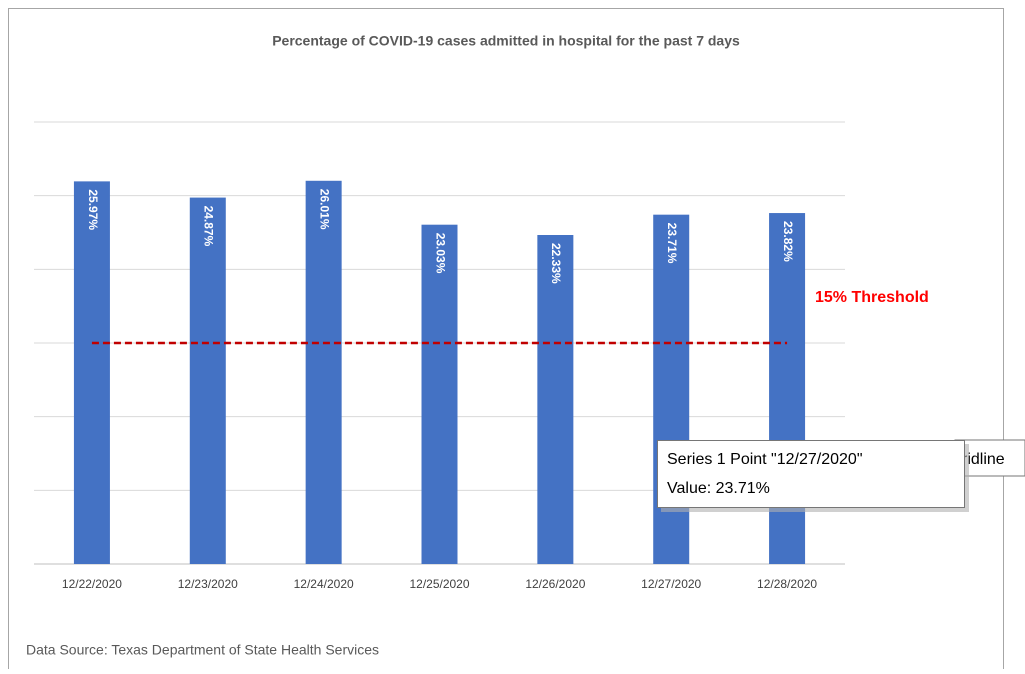 This screenshot has height=674, width=1025. Describe the element at coordinates (672, 243) in the screenshot. I see `data-label: 23.71%` at that location.